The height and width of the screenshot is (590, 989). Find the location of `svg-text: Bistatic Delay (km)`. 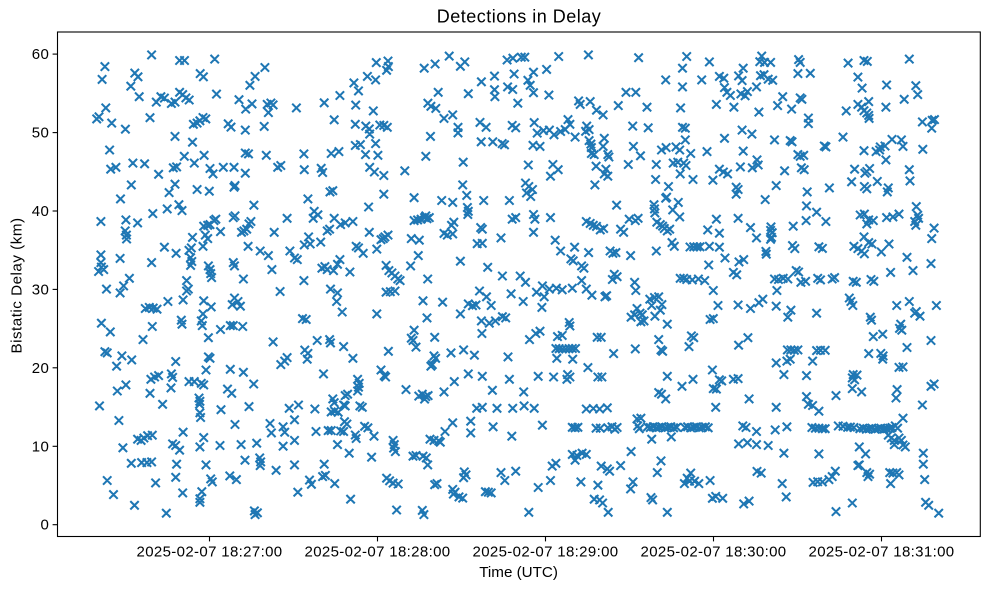

svg-text: Bistatic Delay (km) is located at coordinates (17, 285).